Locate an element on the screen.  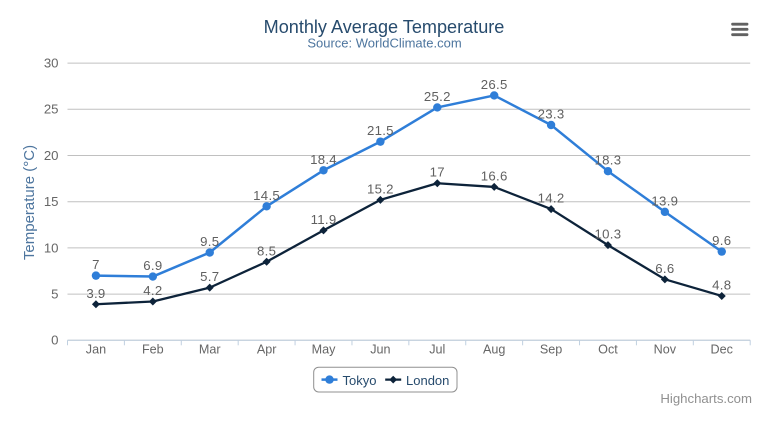
svg-text: 20 is located at coordinates (51, 155).